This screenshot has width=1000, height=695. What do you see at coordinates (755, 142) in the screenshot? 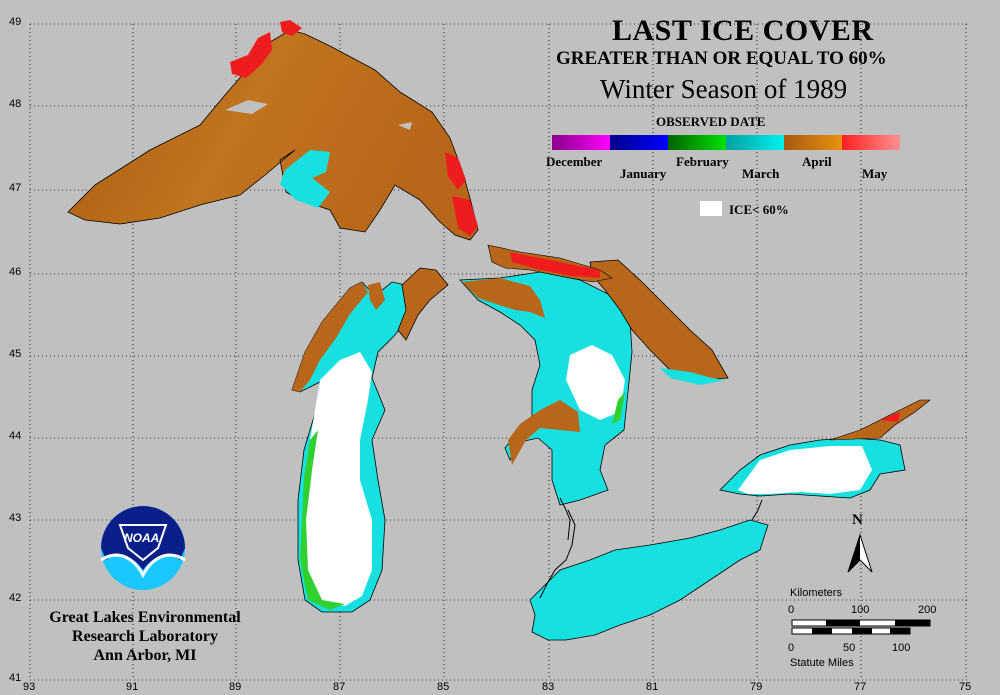
I see `legend-swatch-march` at bounding box center [755, 142].